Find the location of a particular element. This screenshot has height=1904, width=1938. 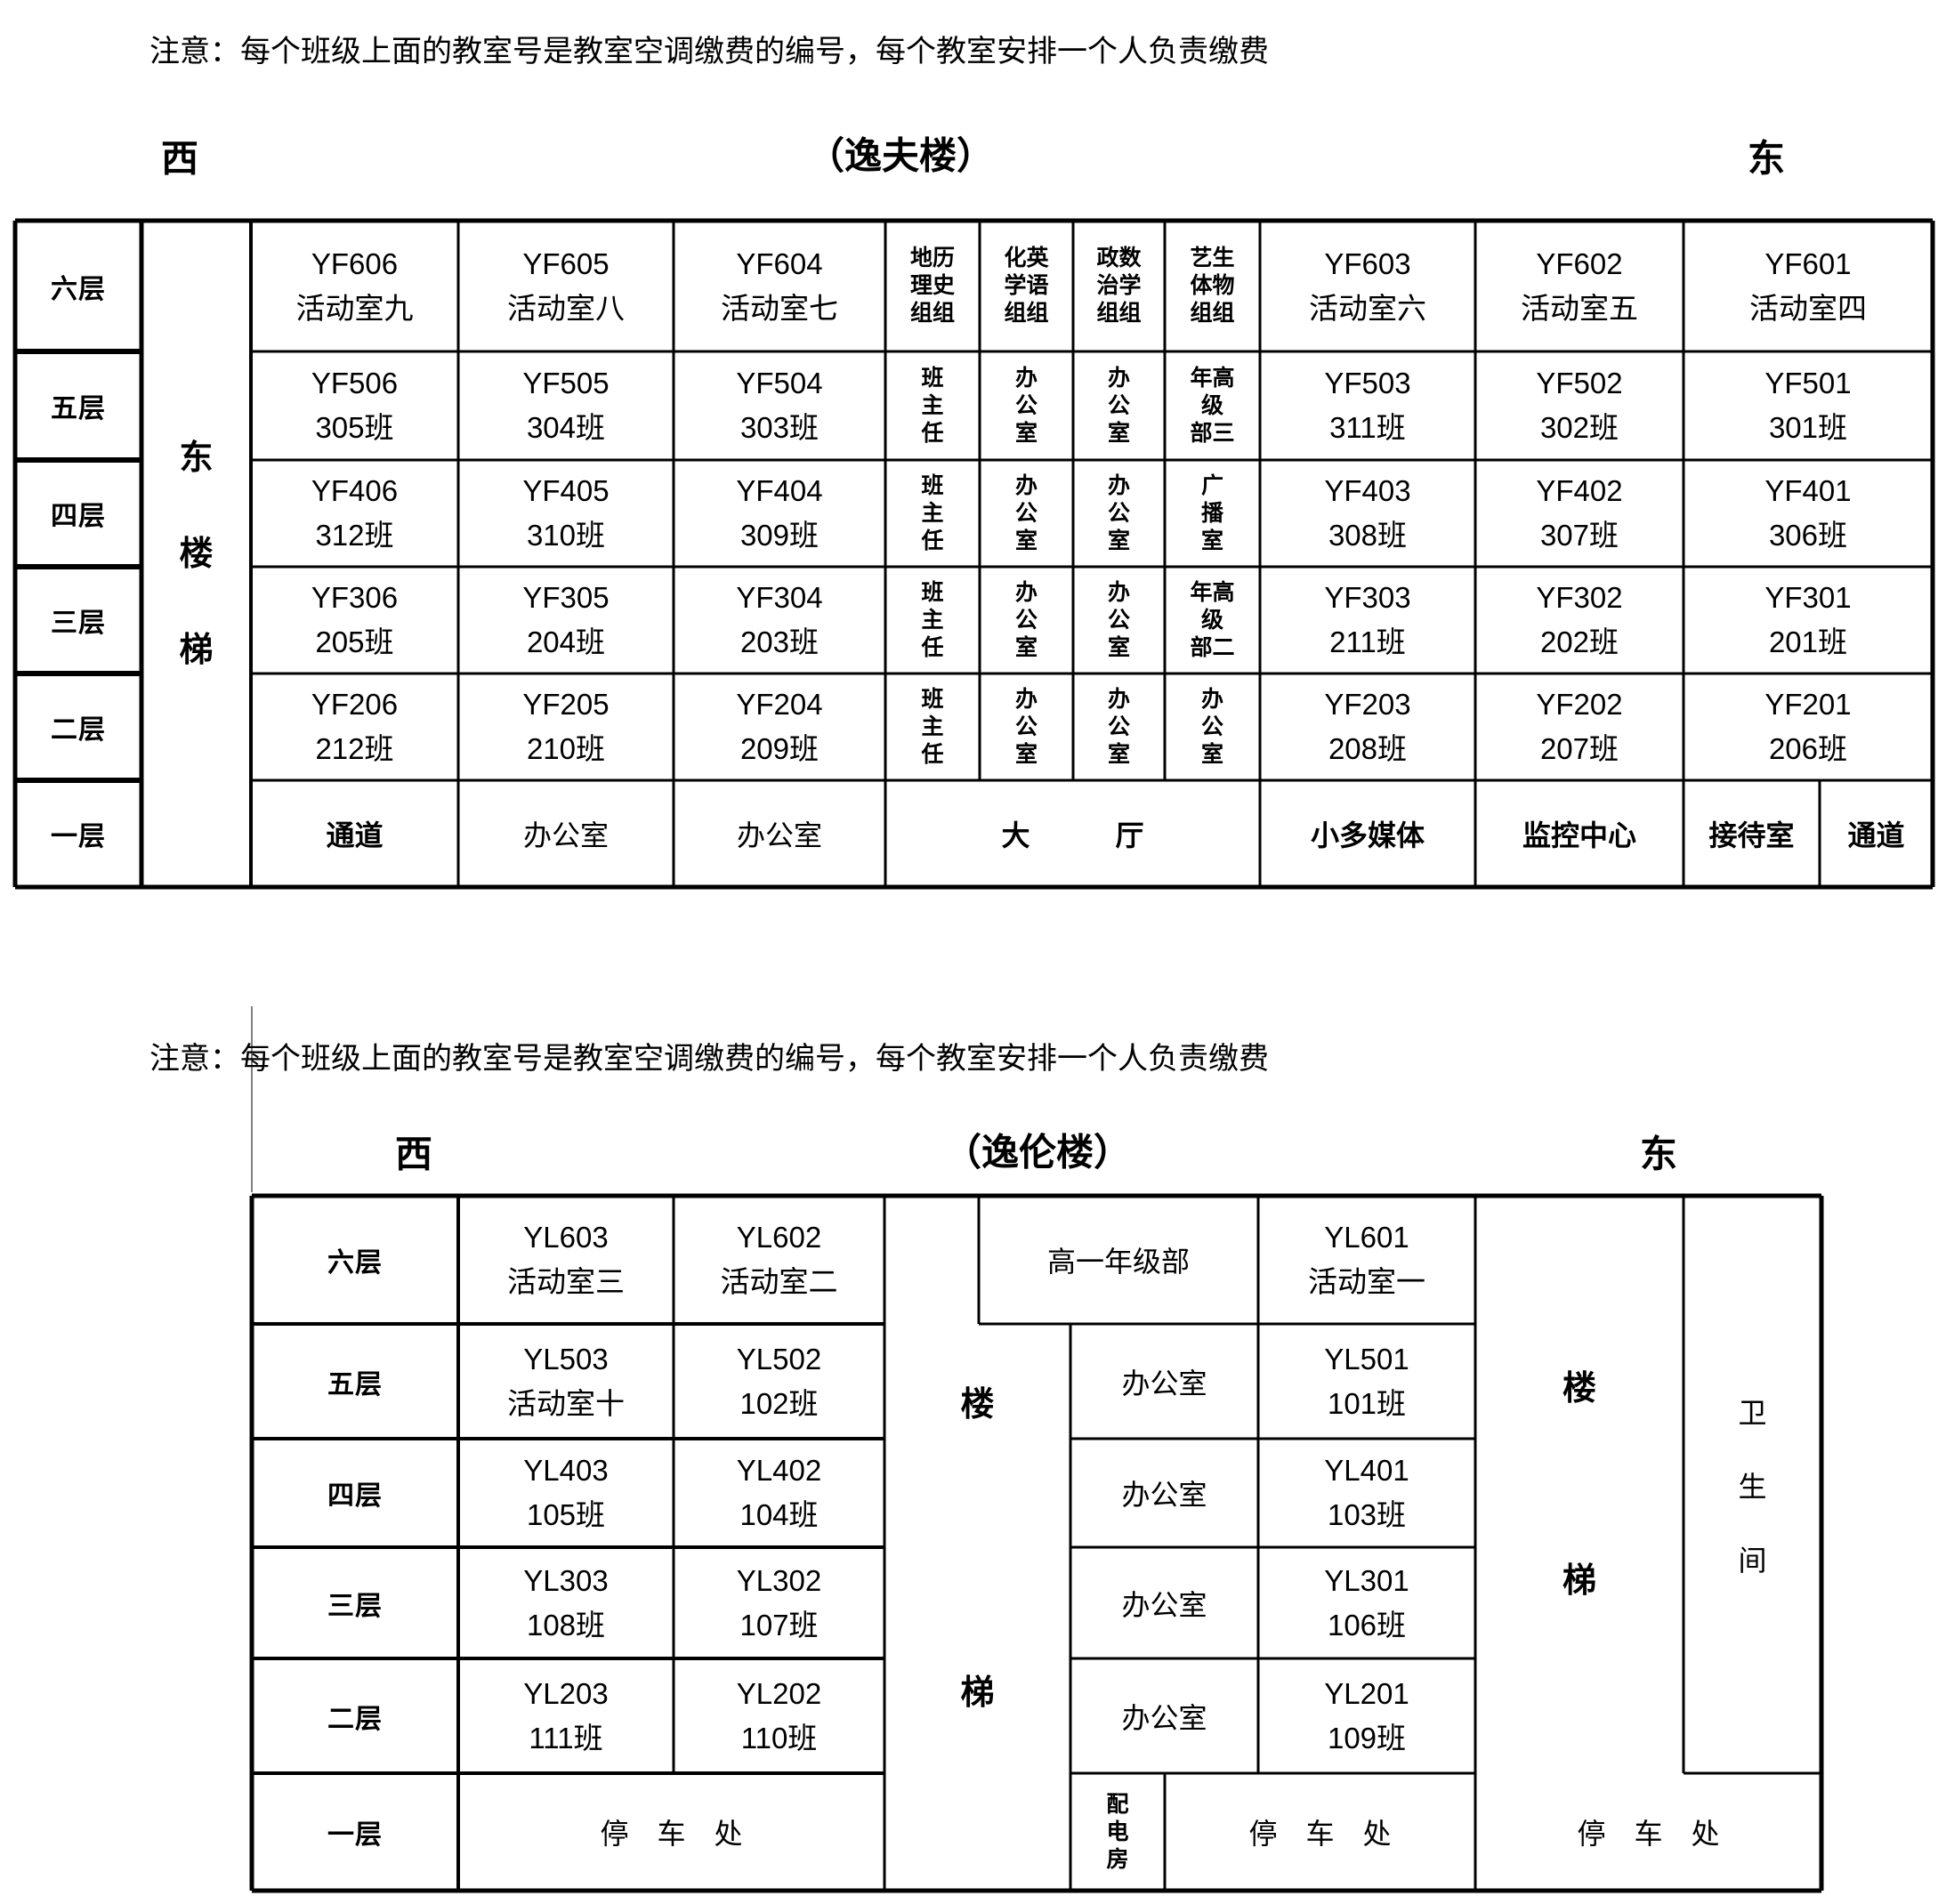

room-cell: YF505 304班 is located at coordinates (566, 405).